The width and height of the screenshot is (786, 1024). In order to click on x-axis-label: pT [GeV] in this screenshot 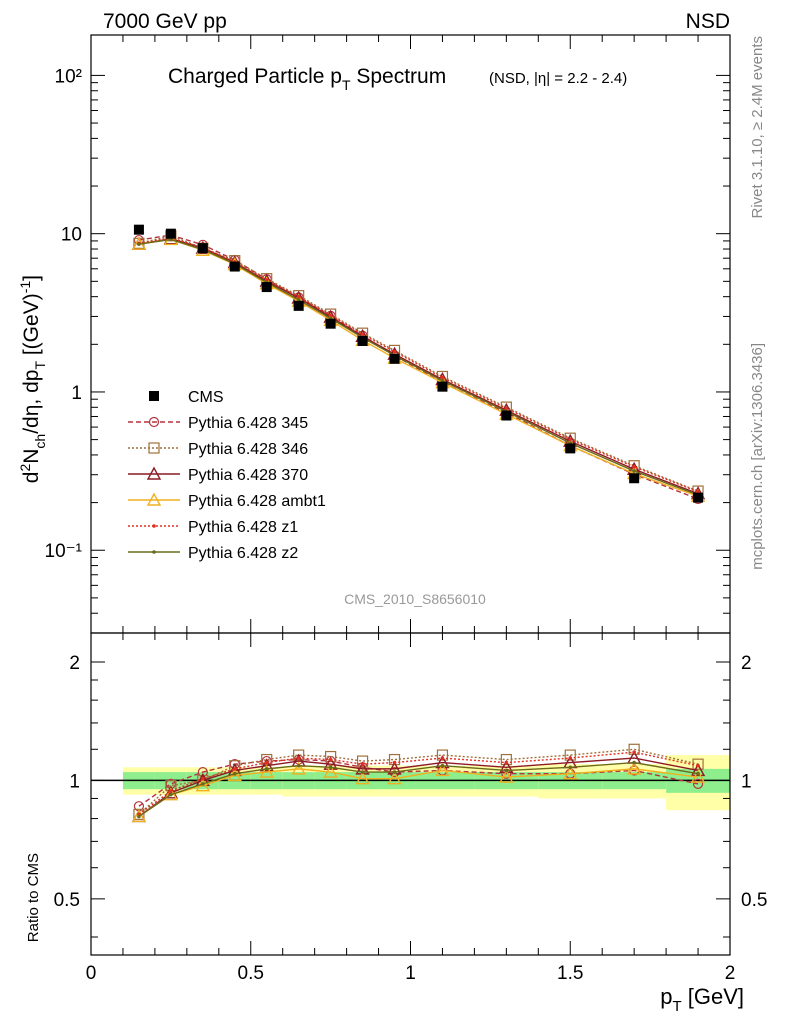, I will do `click(702, 999)`.